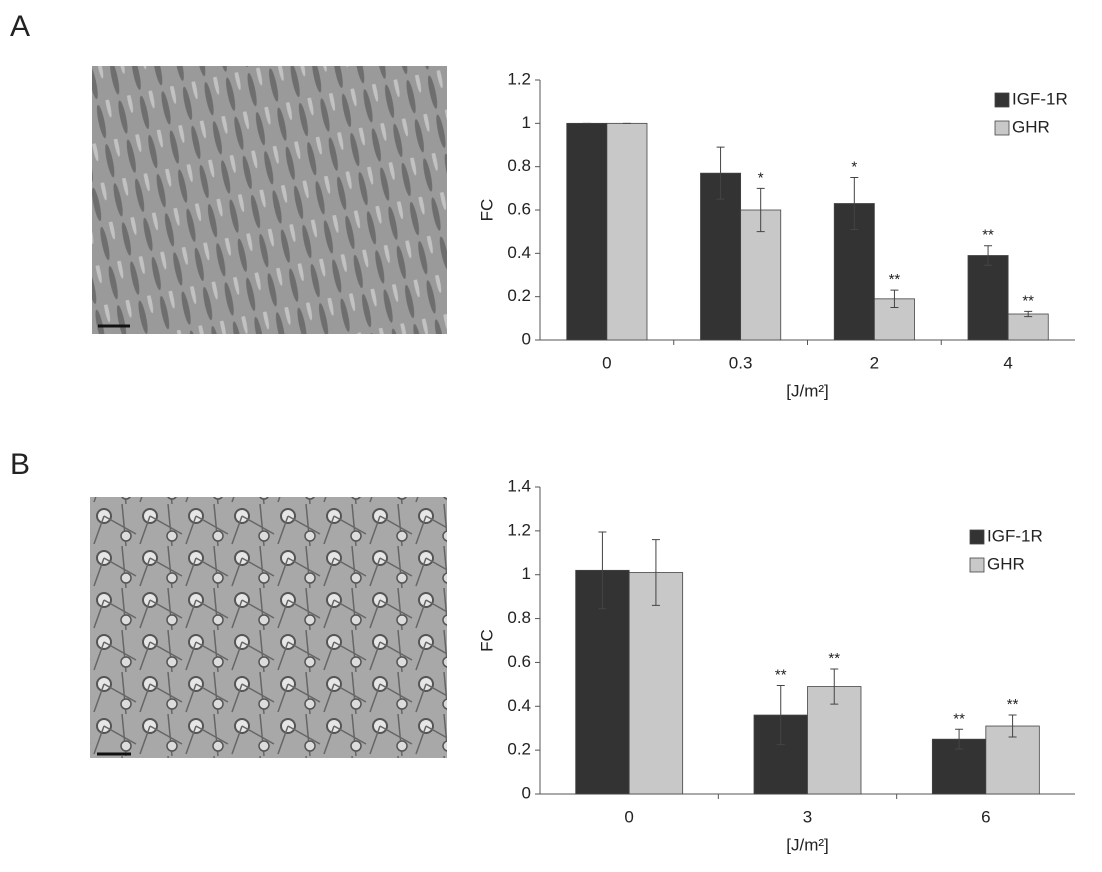  What do you see at coordinates (519, 485) in the screenshot?
I see `y-tick-label: 1.4` at bounding box center [519, 485].